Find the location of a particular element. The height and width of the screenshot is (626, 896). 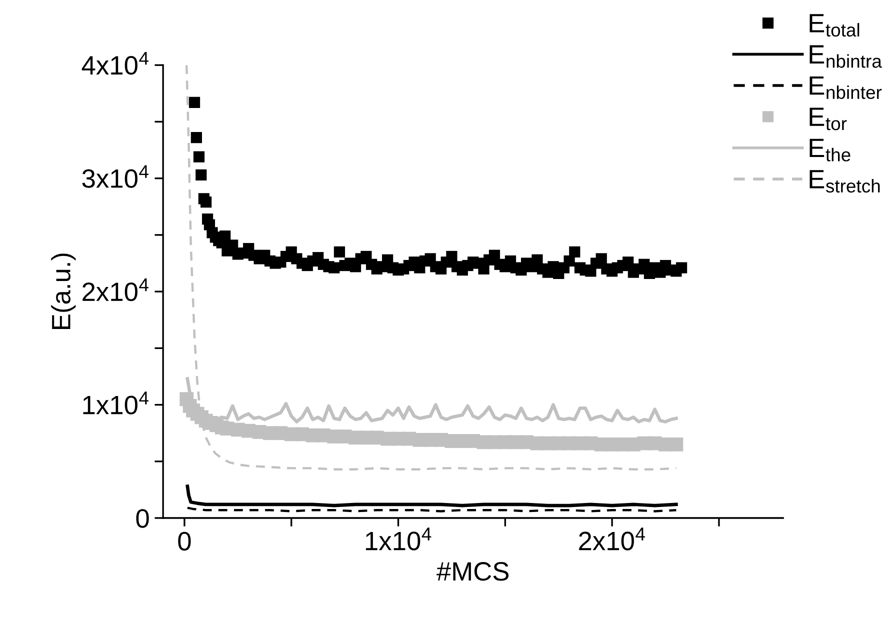

y-tick-label: 4x10$^{4}$ is located at coordinates (115, 63).